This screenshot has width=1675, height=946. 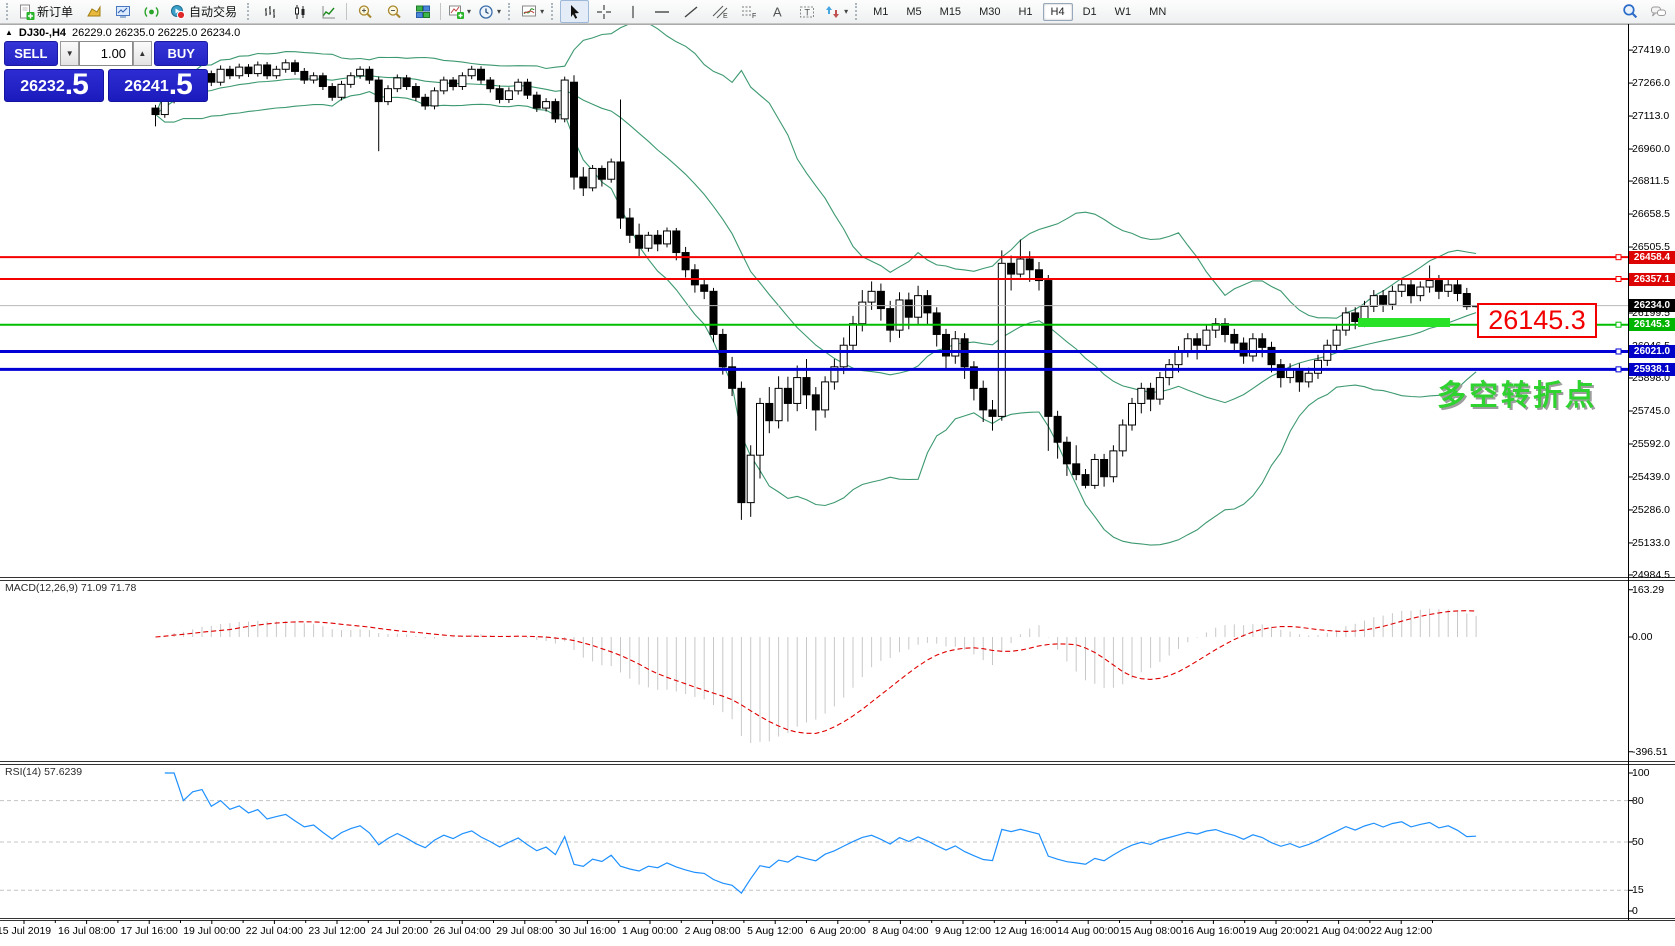 What do you see at coordinates (575, 11) in the screenshot?
I see `cursor-button` at bounding box center [575, 11].